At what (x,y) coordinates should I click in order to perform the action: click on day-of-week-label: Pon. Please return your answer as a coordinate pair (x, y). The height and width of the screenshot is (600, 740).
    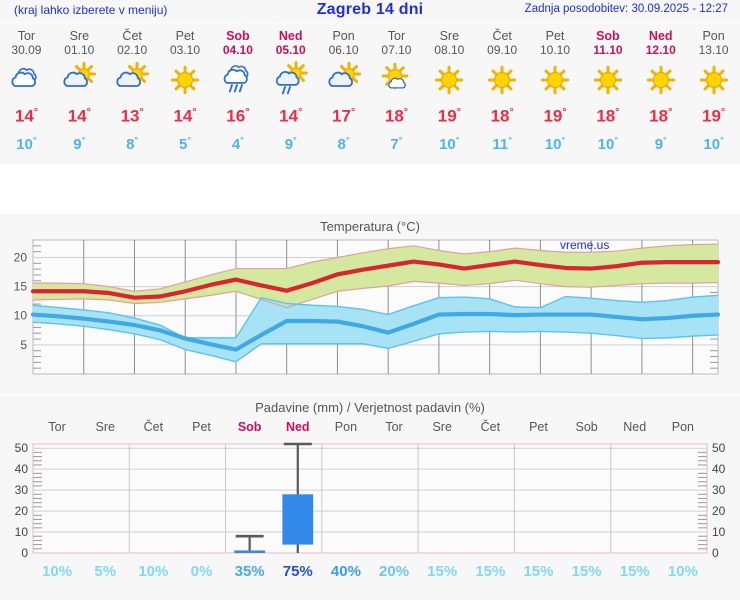
    Looking at the image, I should click on (343, 36).